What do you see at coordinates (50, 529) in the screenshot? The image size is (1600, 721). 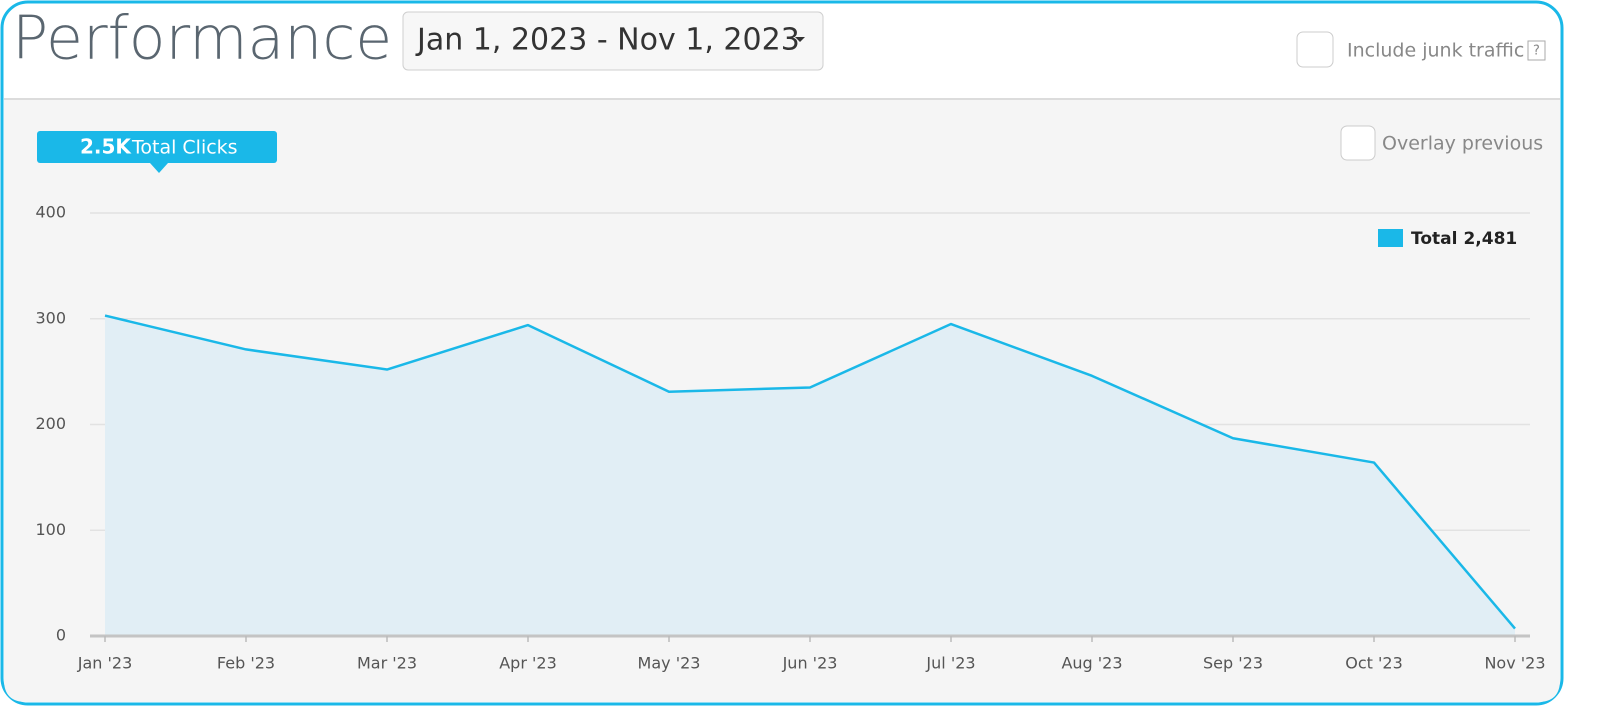 I see `y-tick-label: 100` at bounding box center [50, 529].